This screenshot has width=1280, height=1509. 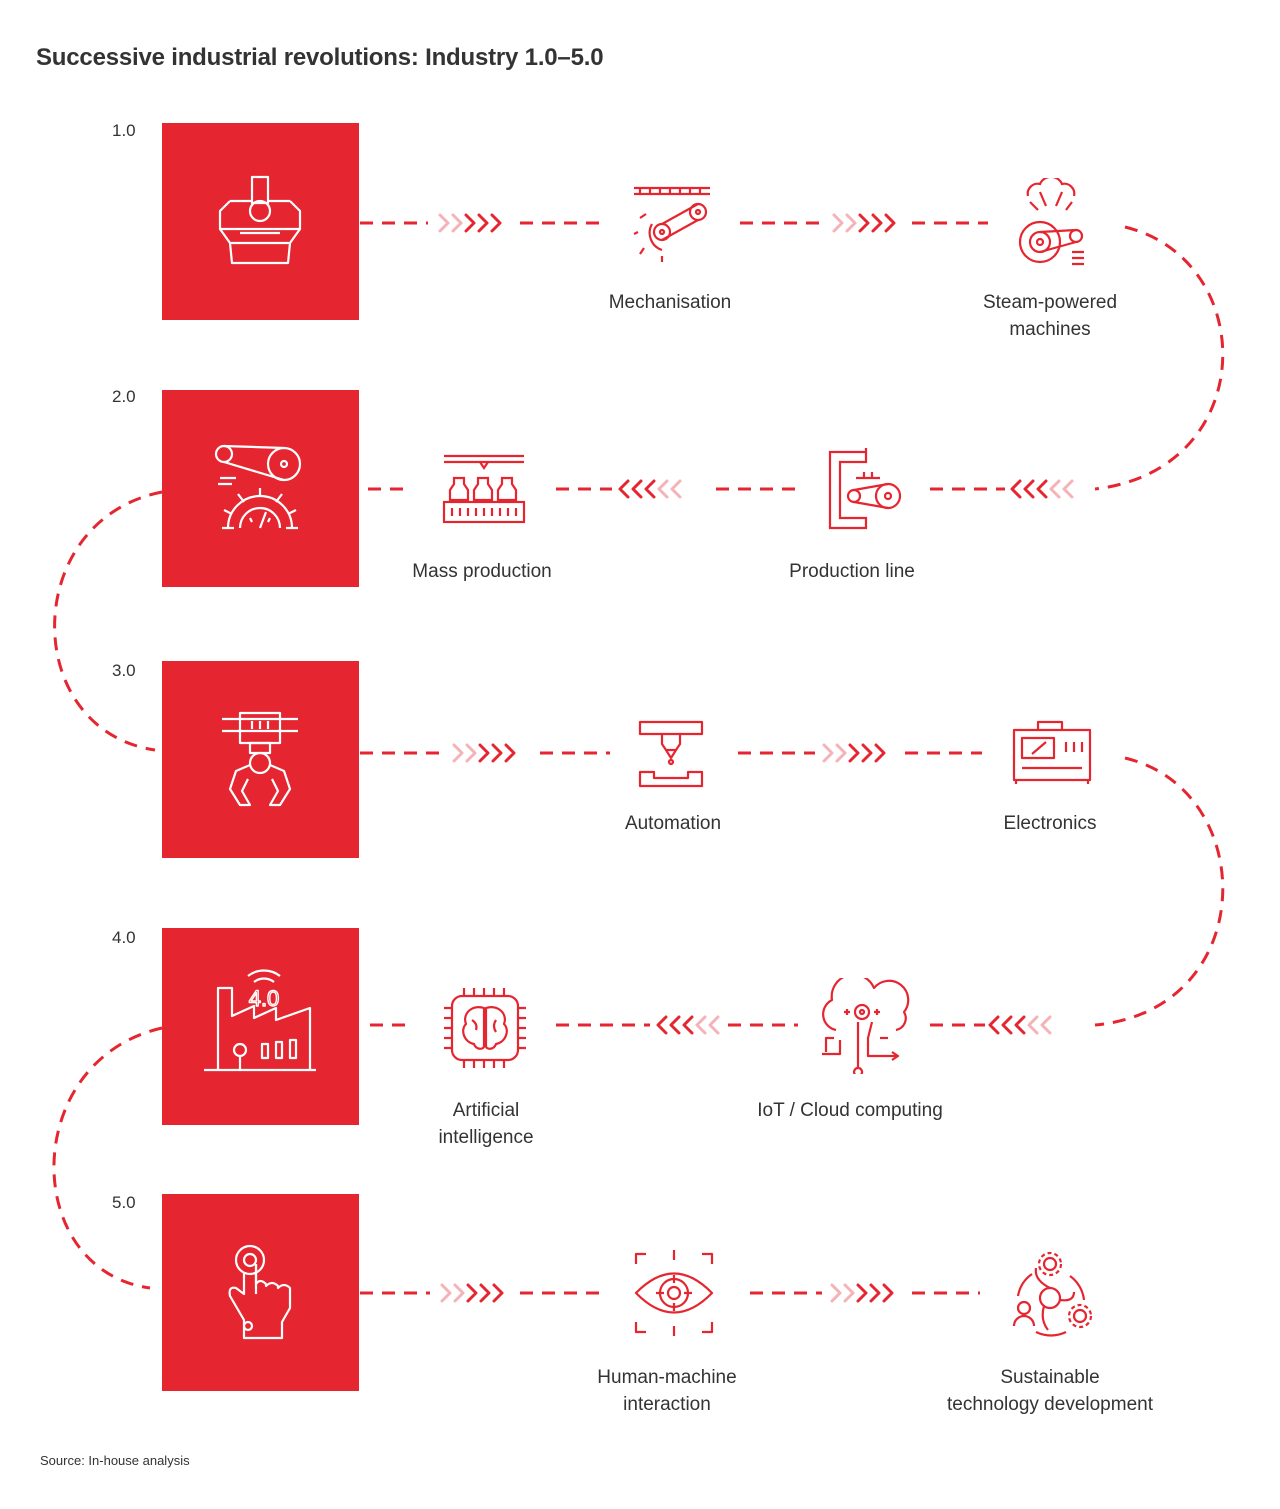 I want to click on node-label-line: technology development, so click(x=1050, y=1404).